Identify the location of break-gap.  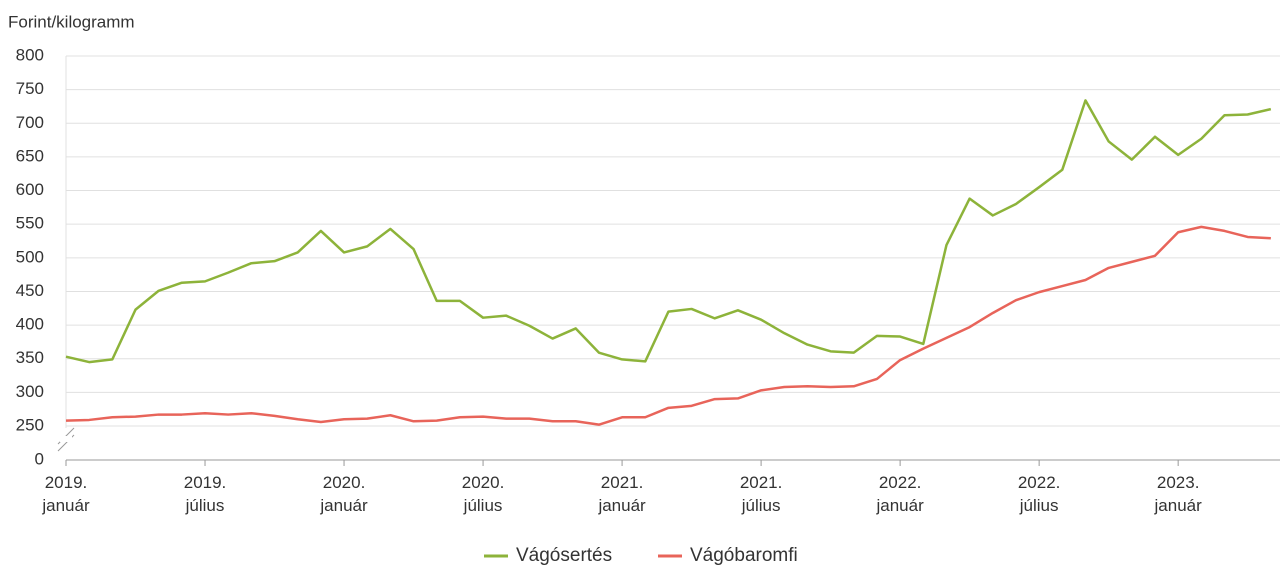
(66, 439).